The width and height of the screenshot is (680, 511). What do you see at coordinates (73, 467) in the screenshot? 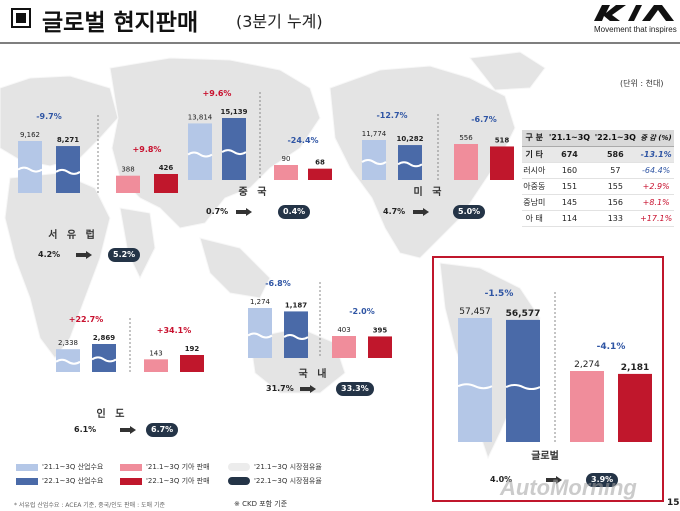
I see `legend-label: '21.1~3Q 산업수요` at bounding box center [73, 467].